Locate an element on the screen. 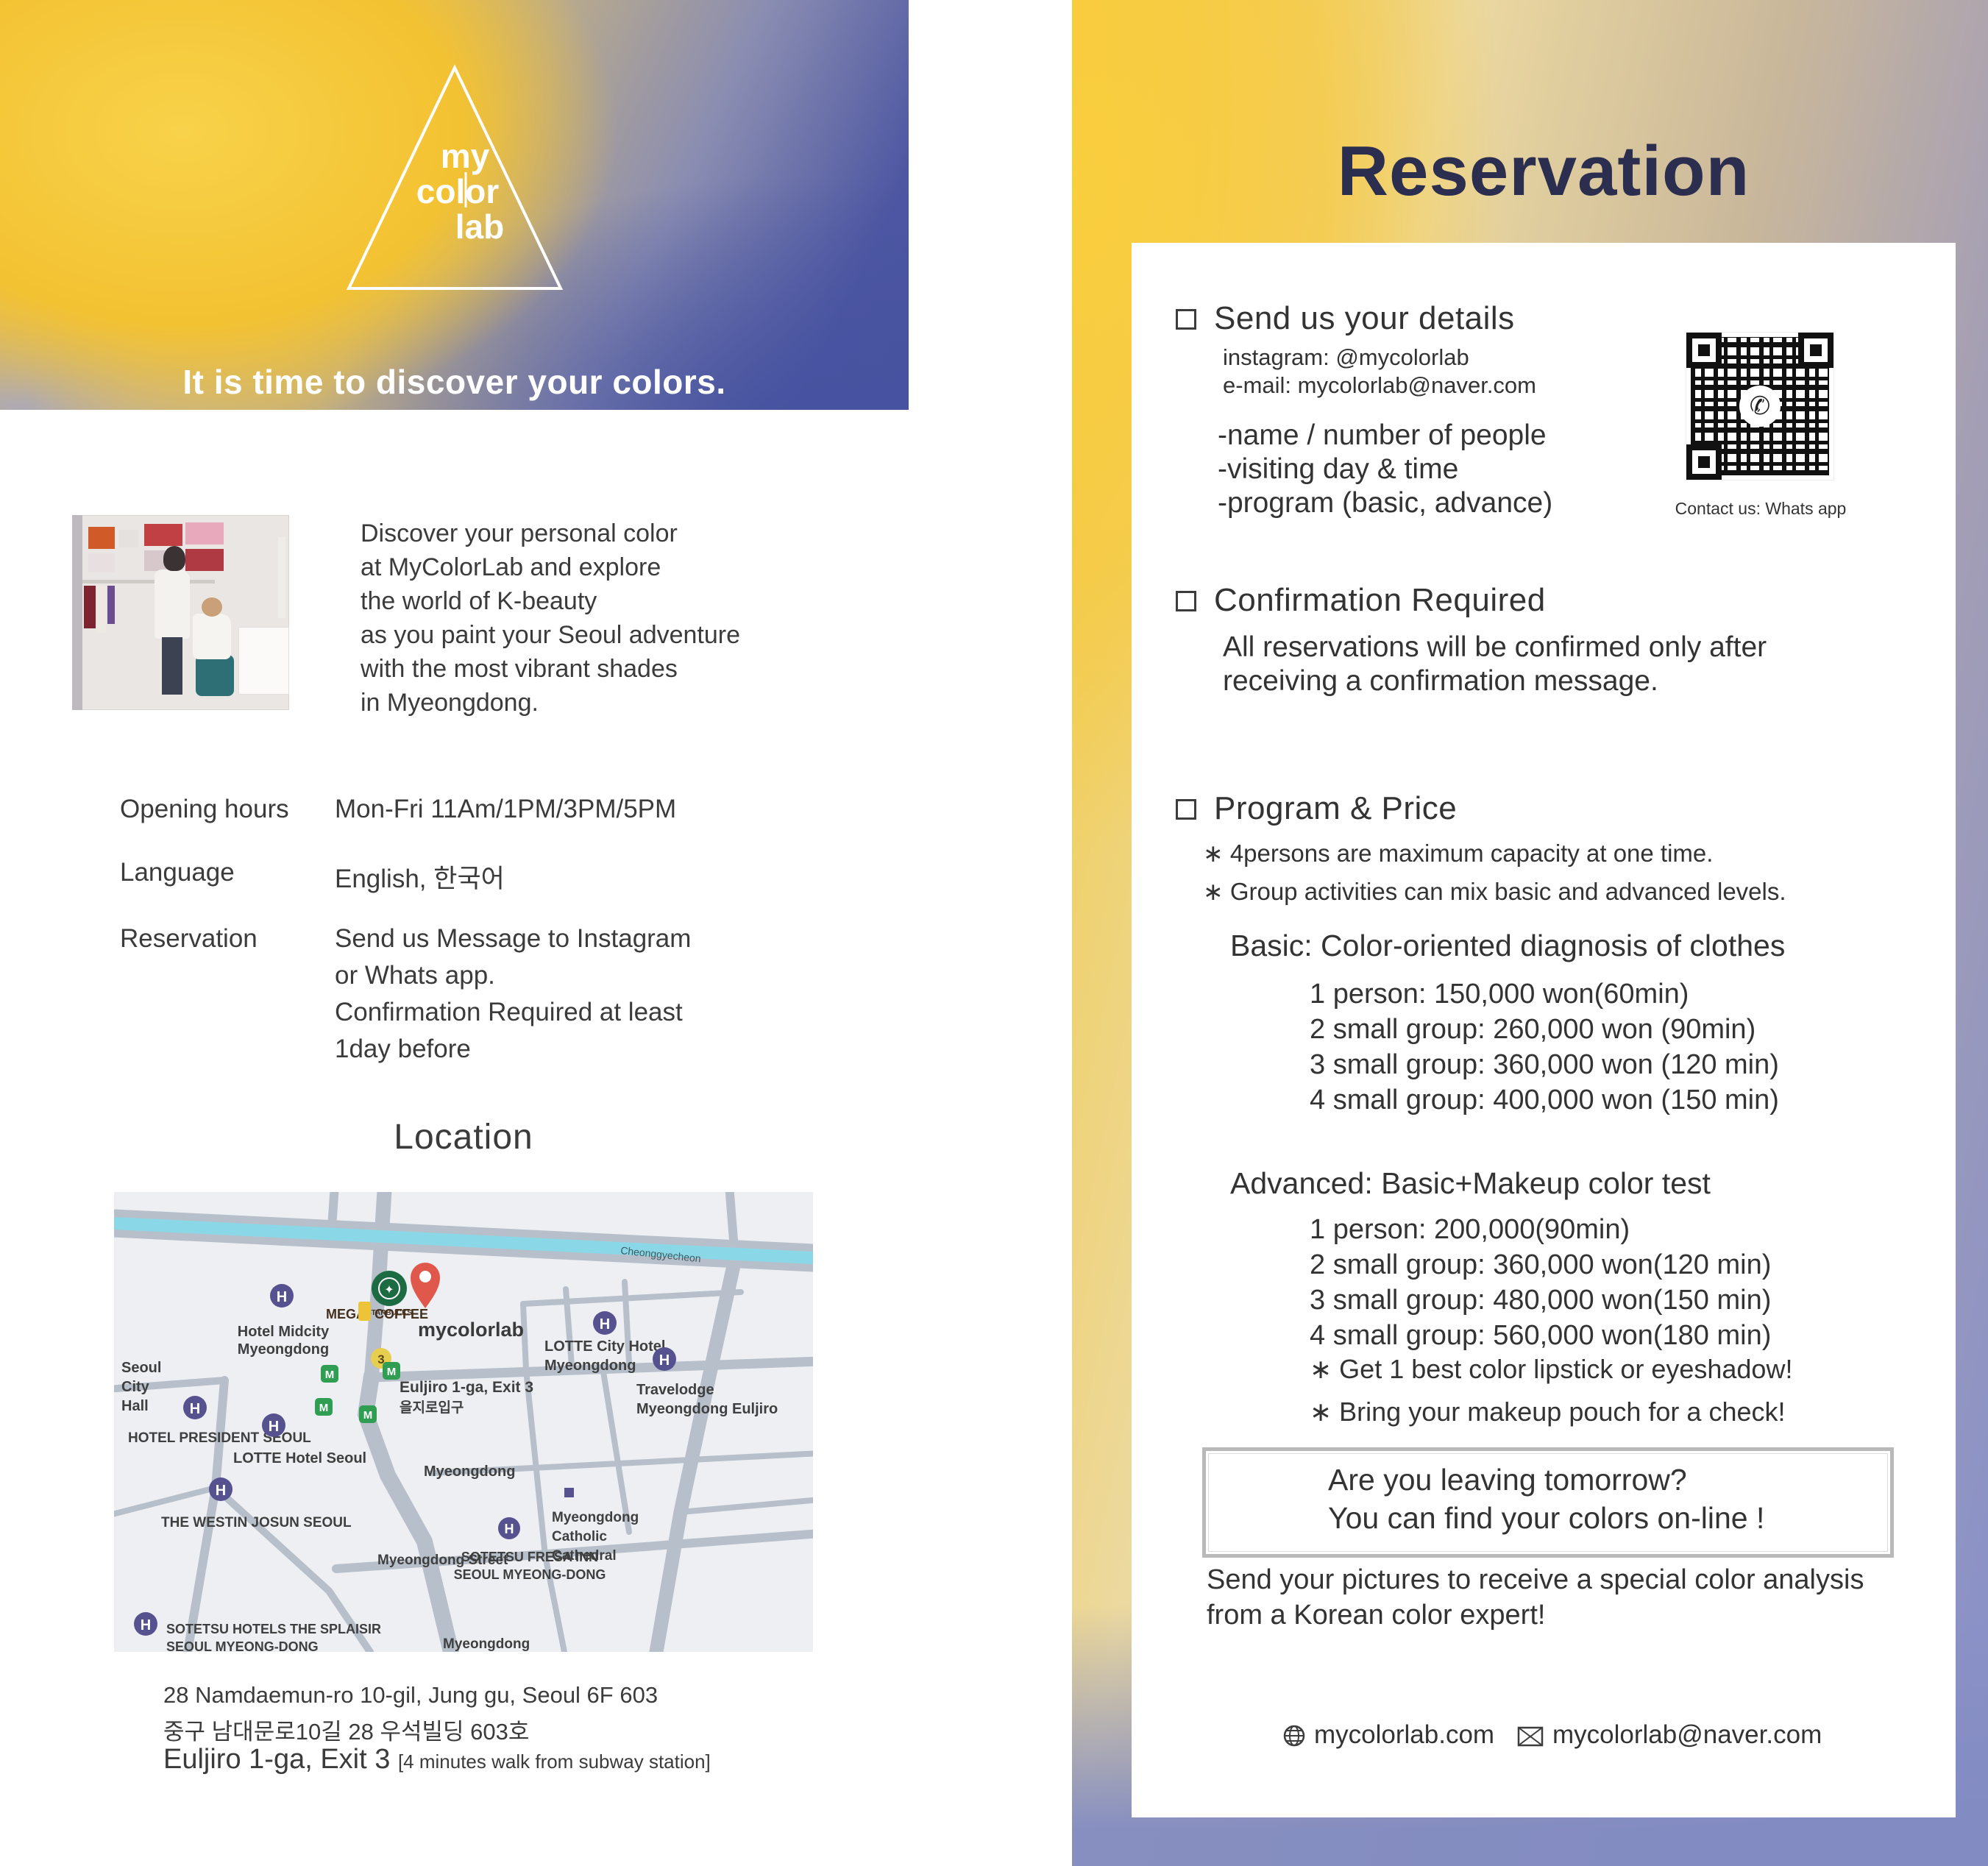  info-value-reservation: or Whats app. is located at coordinates (415, 975).